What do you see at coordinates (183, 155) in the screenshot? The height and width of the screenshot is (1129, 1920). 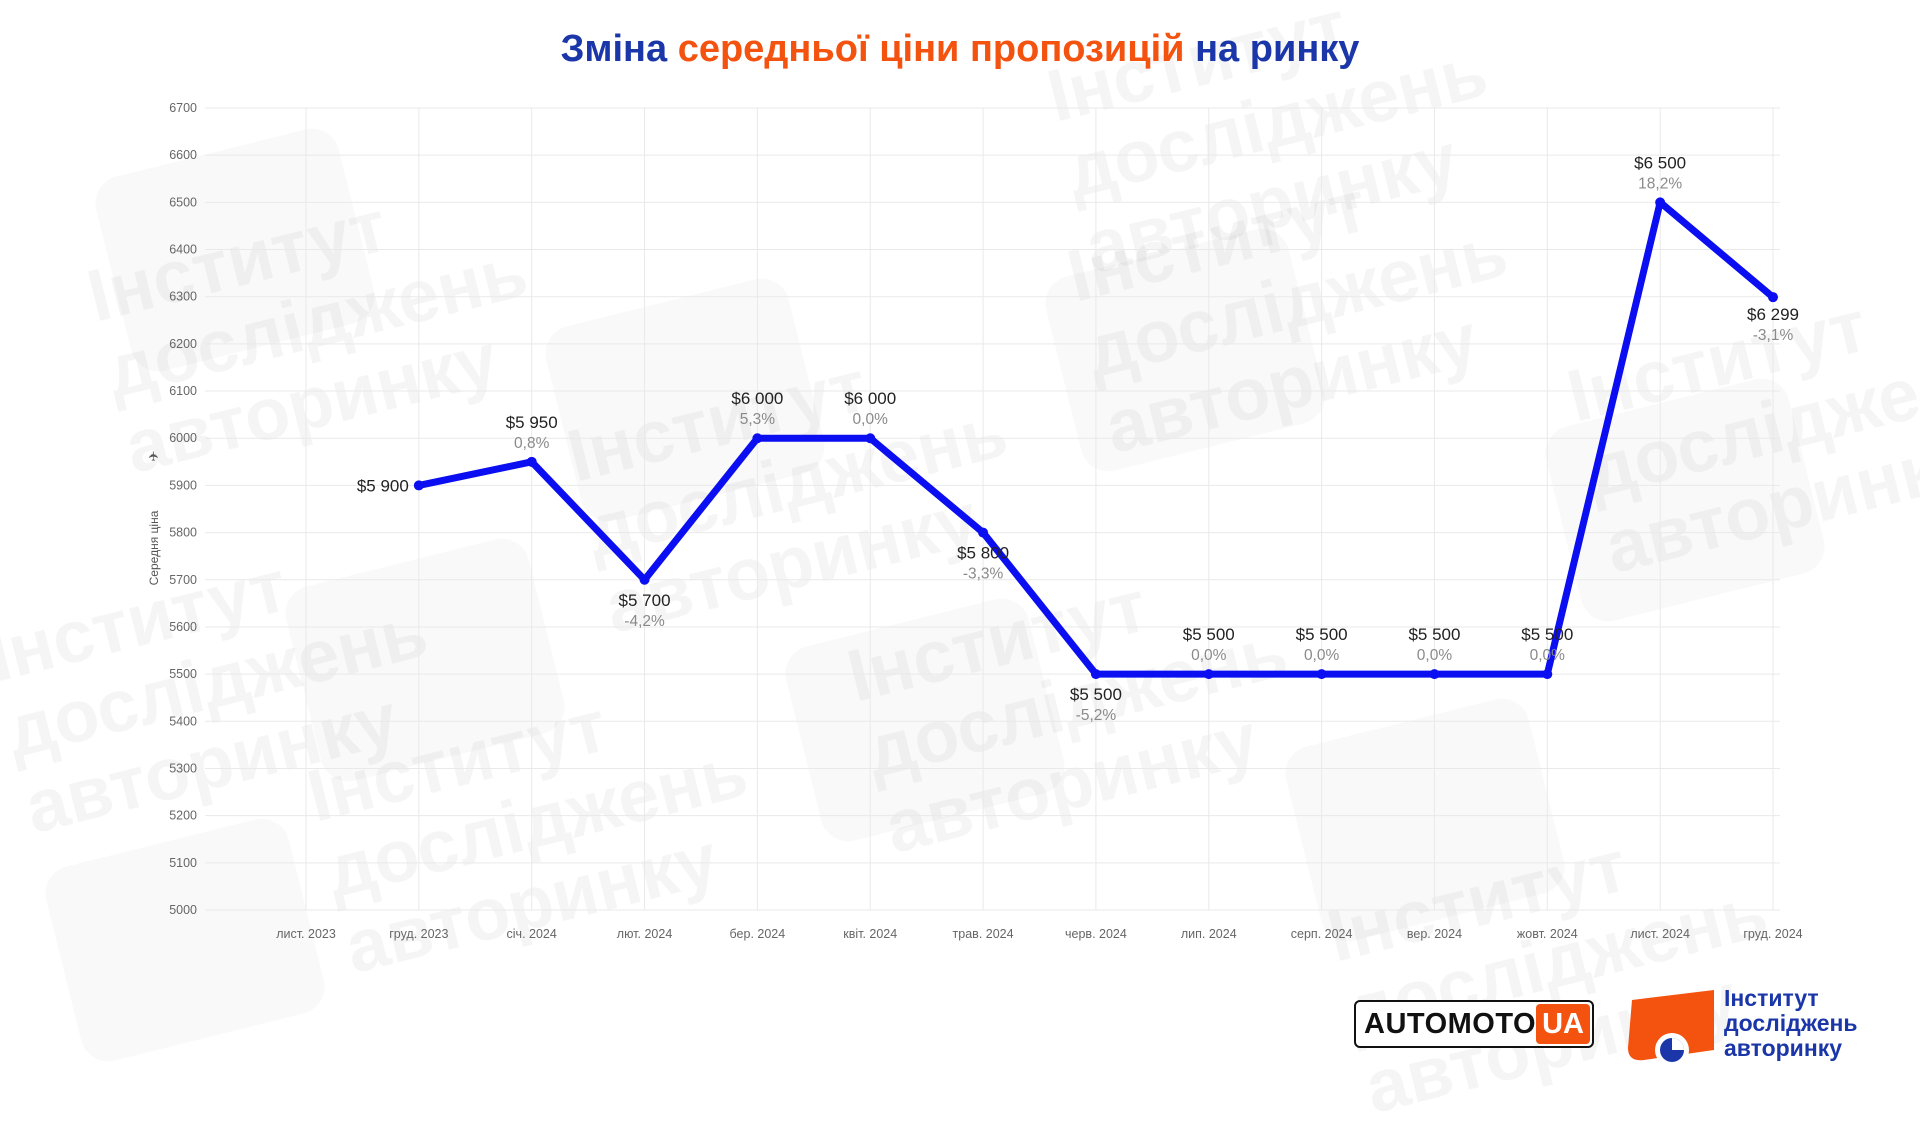 I see `y-tick-label: 6600` at bounding box center [183, 155].